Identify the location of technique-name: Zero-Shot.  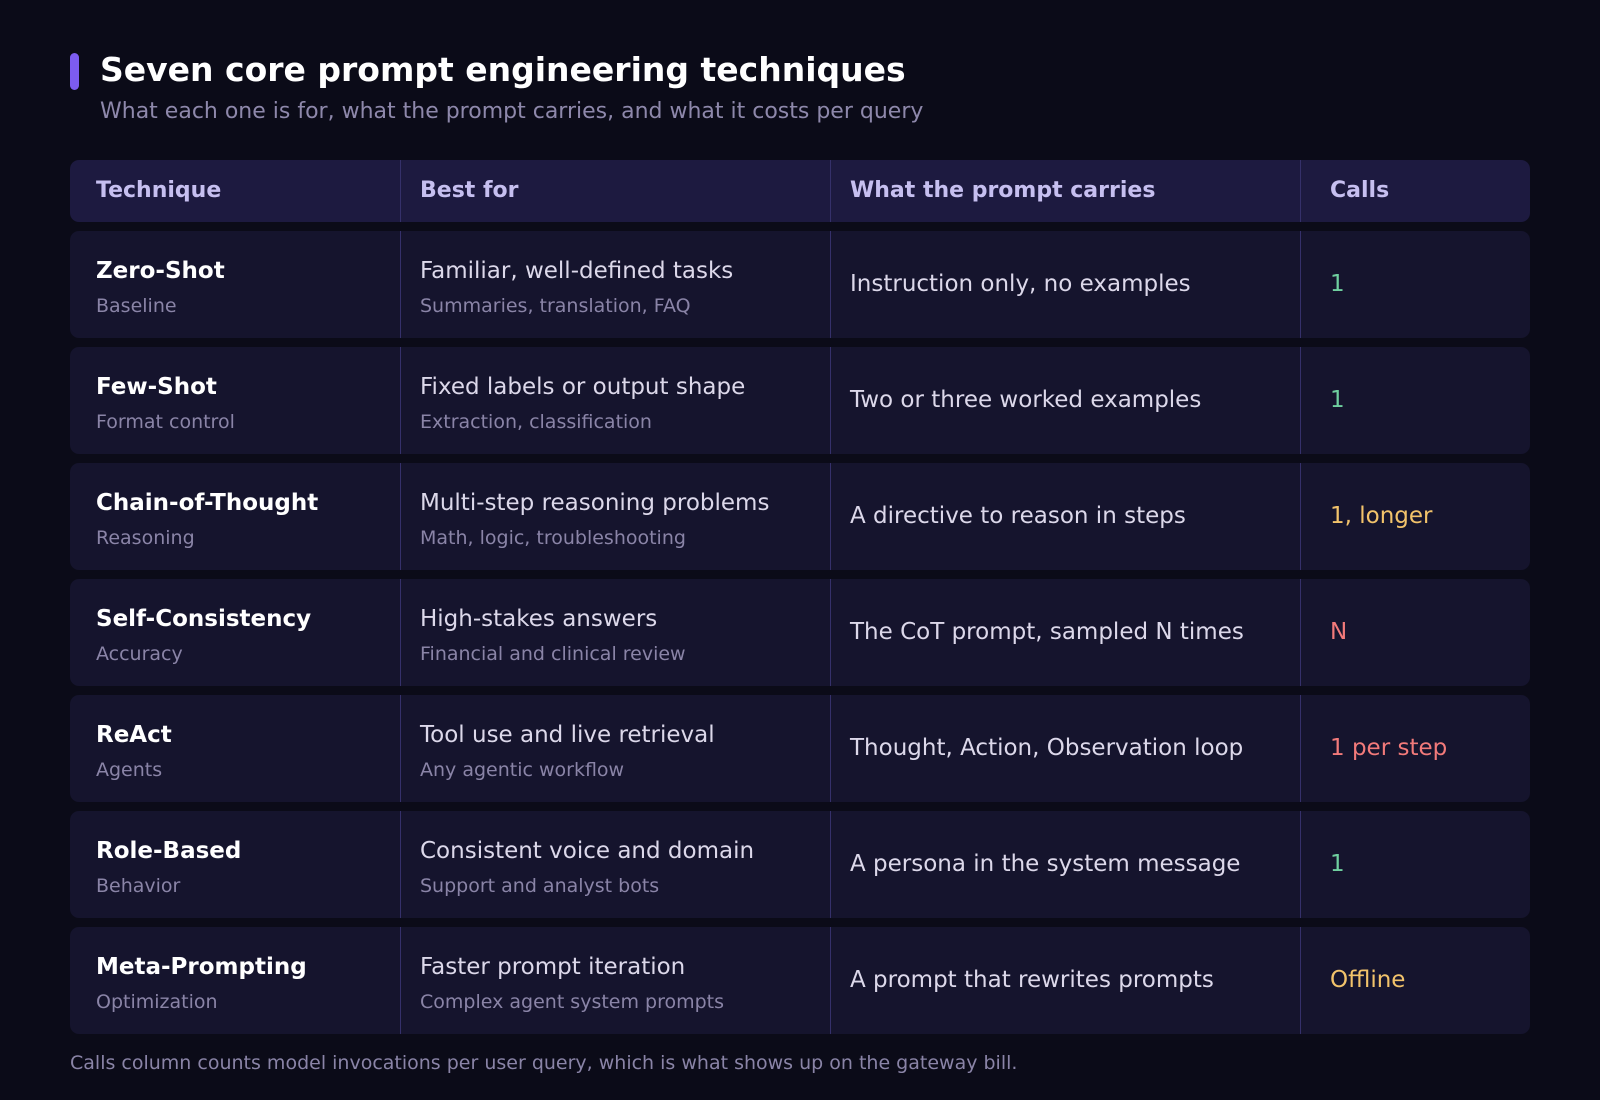
(160, 271).